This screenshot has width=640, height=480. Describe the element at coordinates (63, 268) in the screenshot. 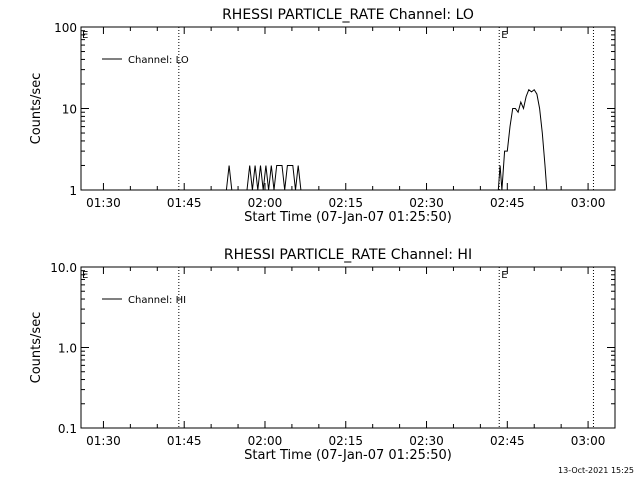

I see `y-tick-label: 10.0` at that location.